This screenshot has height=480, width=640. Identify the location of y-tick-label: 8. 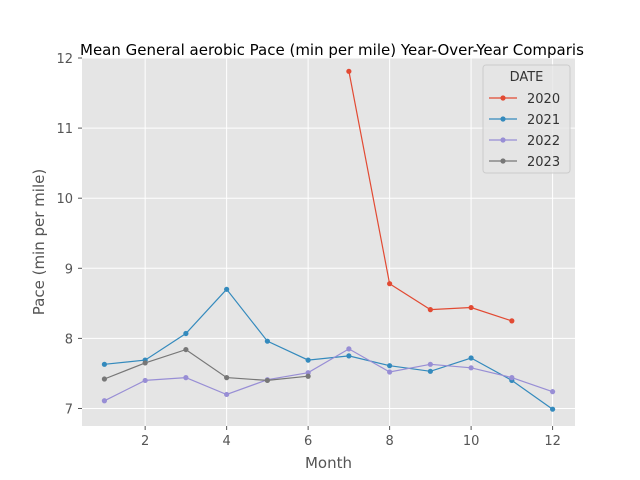
(69, 339).